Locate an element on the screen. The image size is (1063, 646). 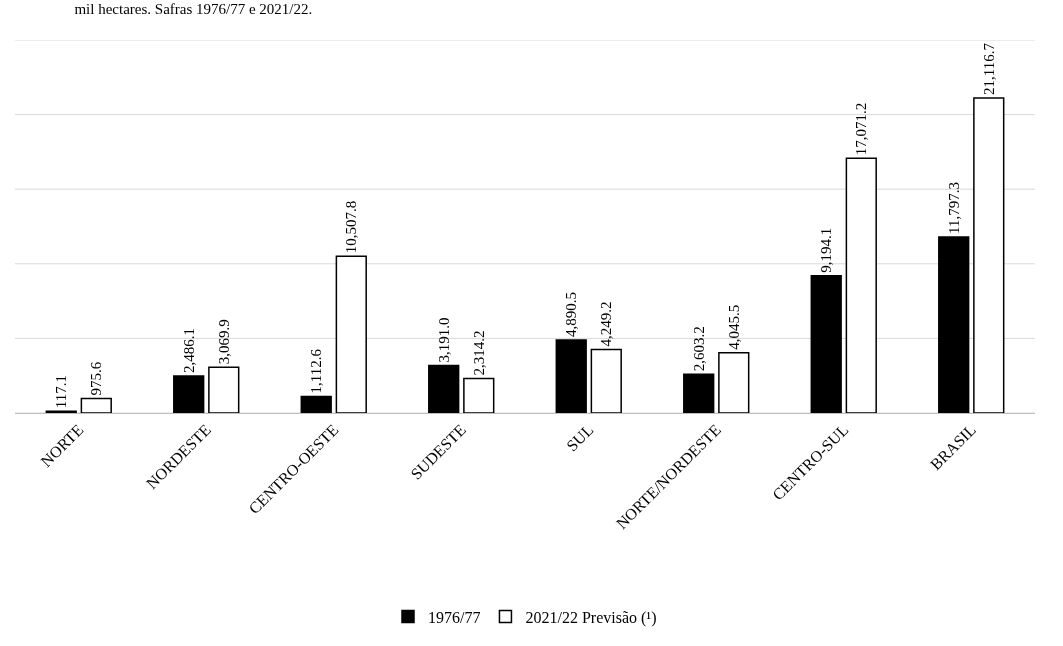
data-label: 4,045.5 is located at coordinates (733, 327).